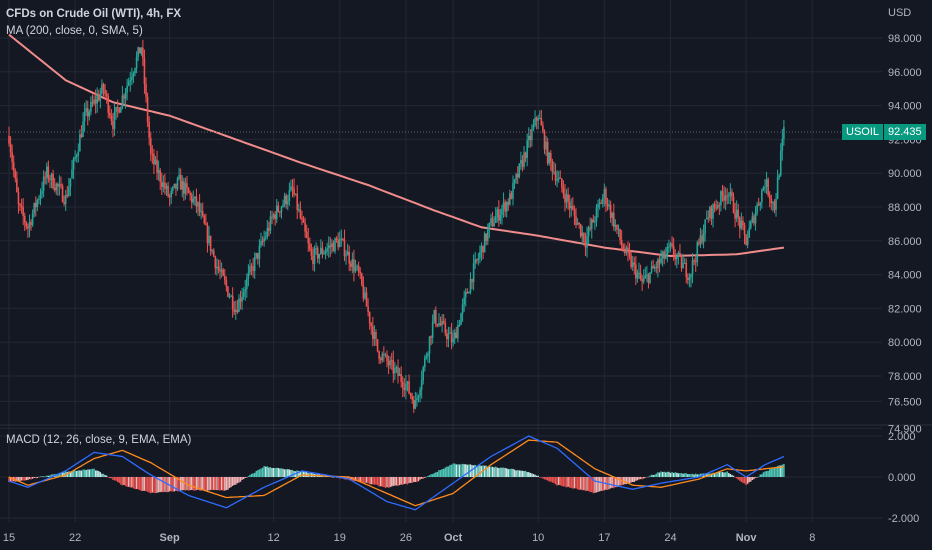 The image size is (932, 550). What do you see at coordinates (903, 519) in the screenshot?
I see `macd-tick-label: -2.000` at bounding box center [903, 519].